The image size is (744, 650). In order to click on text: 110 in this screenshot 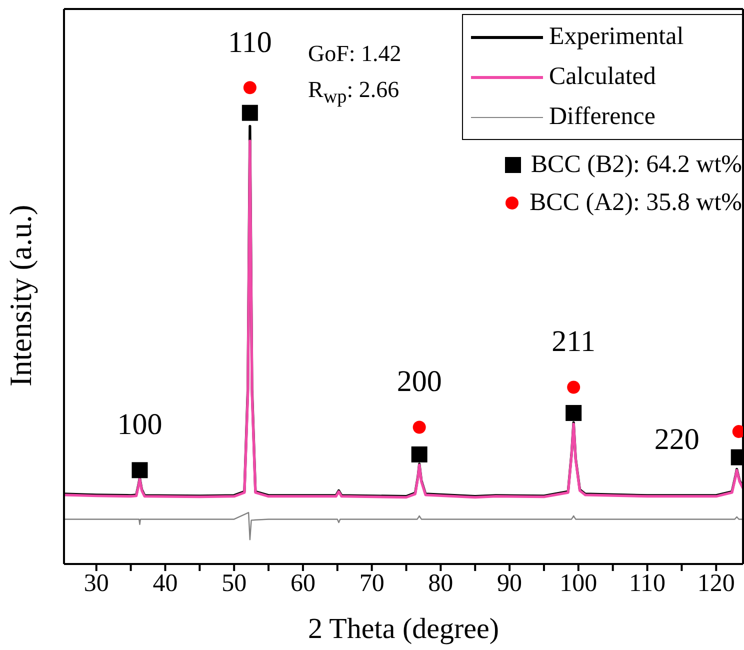, I will do `click(250, 42)`.